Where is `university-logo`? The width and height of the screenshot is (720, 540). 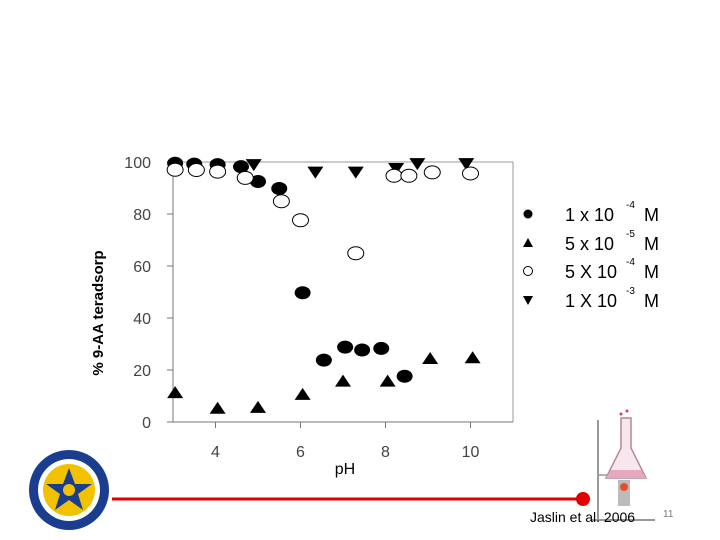 university-logo is located at coordinates (69, 490).